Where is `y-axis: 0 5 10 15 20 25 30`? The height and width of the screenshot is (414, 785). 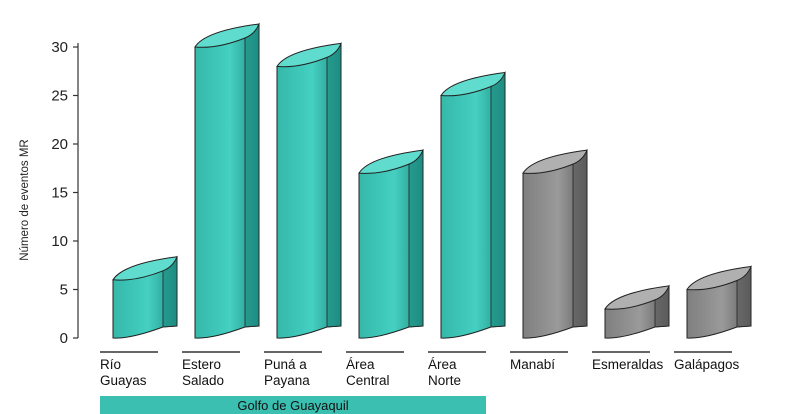 y-axis: 0 5 10 15 20 25 30 is located at coordinates (65, 193).